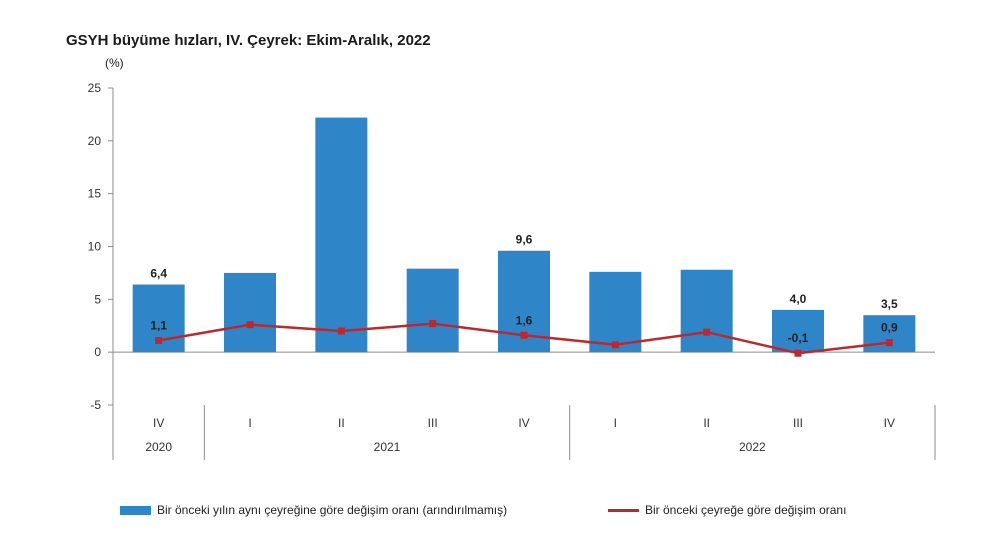 The height and width of the screenshot is (533, 1000). Describe the element at coordinates (95, 247) in the screenshot. I see `y-tick-label: 10` at that location.